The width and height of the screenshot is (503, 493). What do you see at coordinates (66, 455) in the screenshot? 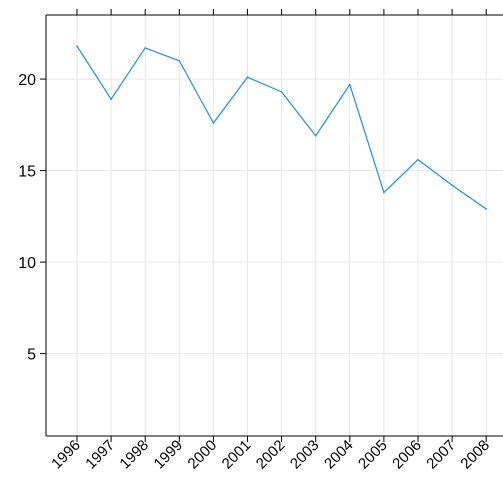
I see `x-tick-label: 1996` at bounding box center [66, 455].